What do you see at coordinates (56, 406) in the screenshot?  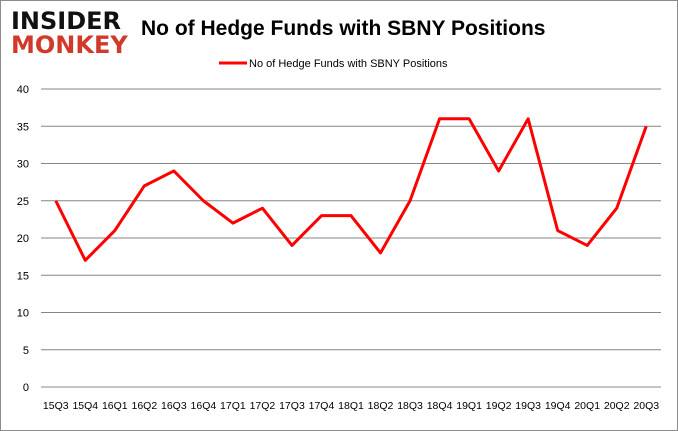 I see `x-tick-label: 15Q3` at bounding box center [56, 406].